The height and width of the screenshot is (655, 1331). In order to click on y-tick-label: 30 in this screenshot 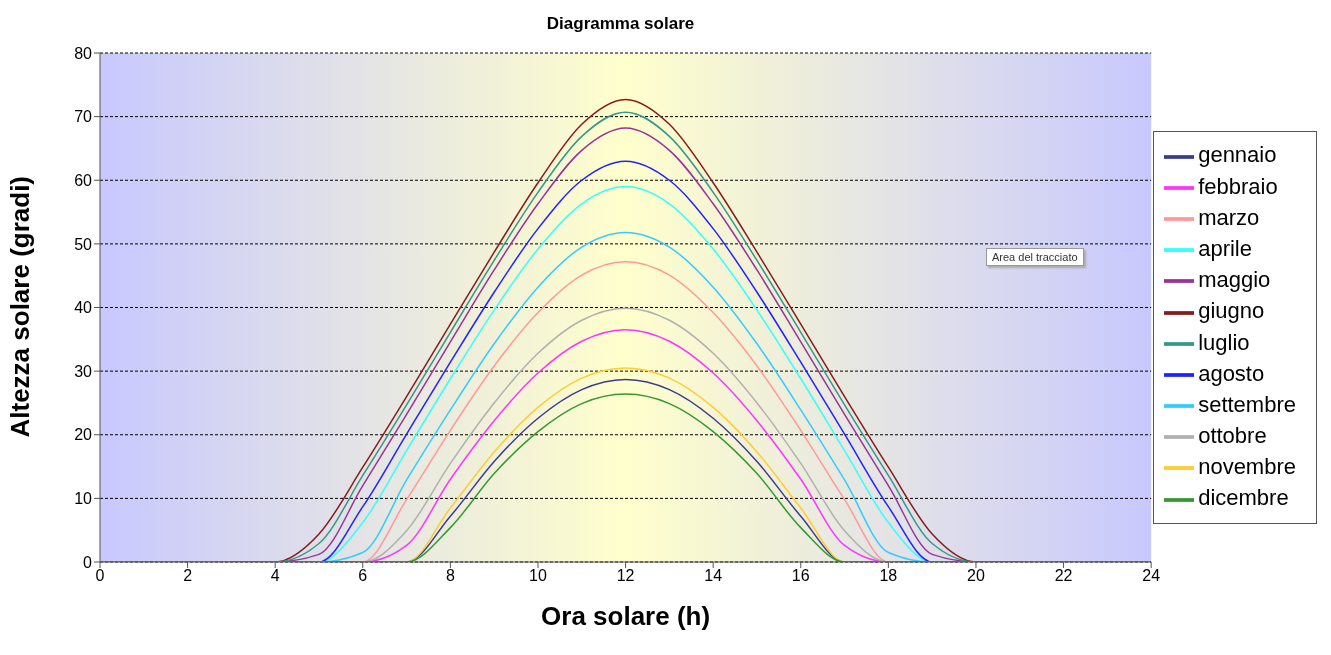, I will do `click(83, 371)`.